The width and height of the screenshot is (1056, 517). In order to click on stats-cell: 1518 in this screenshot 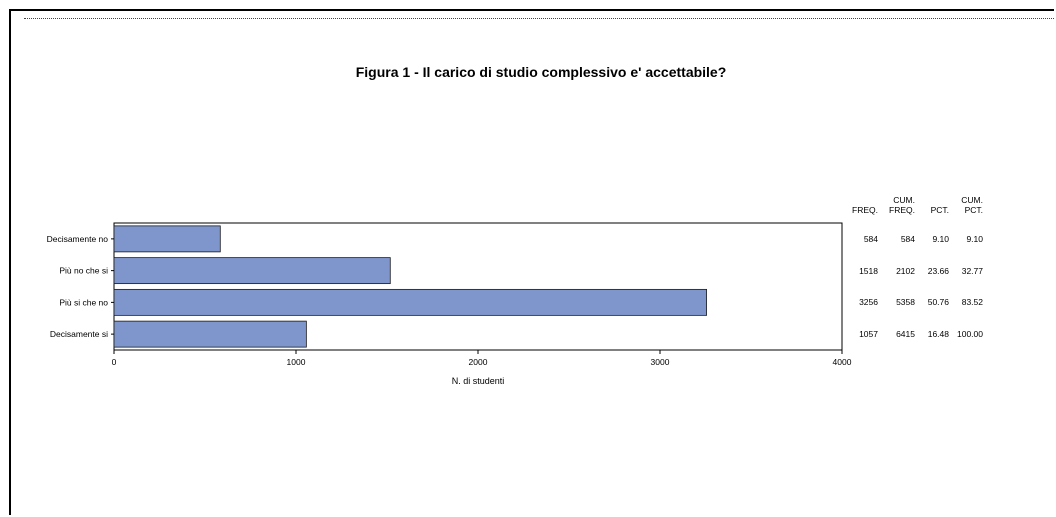, I will do `click(868, 270)`.